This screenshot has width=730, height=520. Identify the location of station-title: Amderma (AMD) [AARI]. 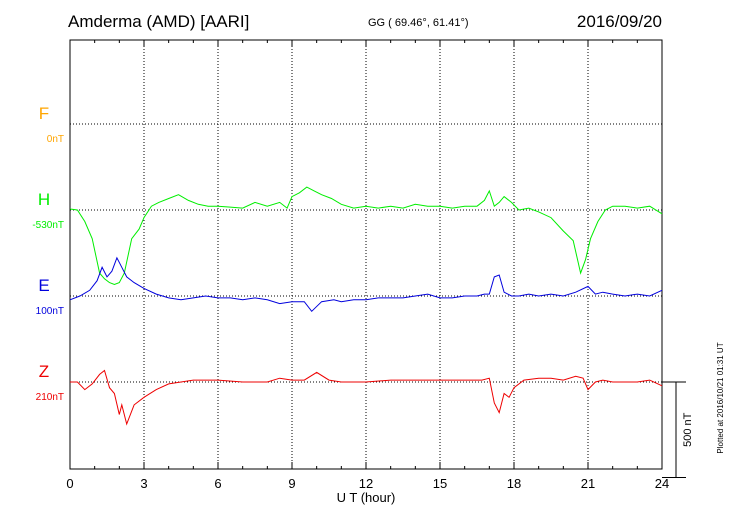
(158, 21).